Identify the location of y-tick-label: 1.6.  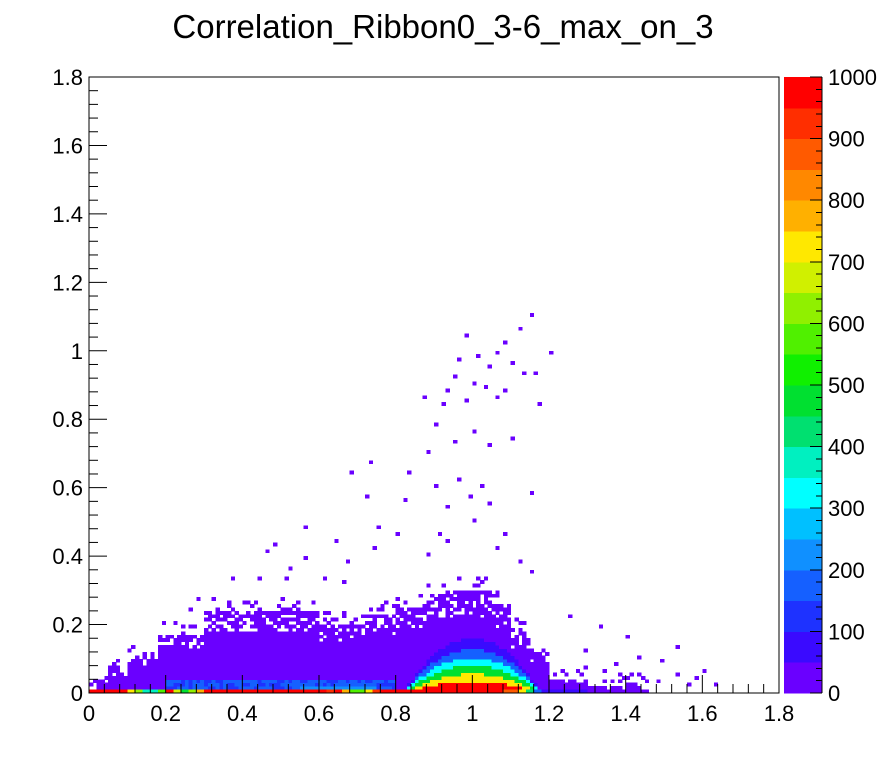
(67, 145).